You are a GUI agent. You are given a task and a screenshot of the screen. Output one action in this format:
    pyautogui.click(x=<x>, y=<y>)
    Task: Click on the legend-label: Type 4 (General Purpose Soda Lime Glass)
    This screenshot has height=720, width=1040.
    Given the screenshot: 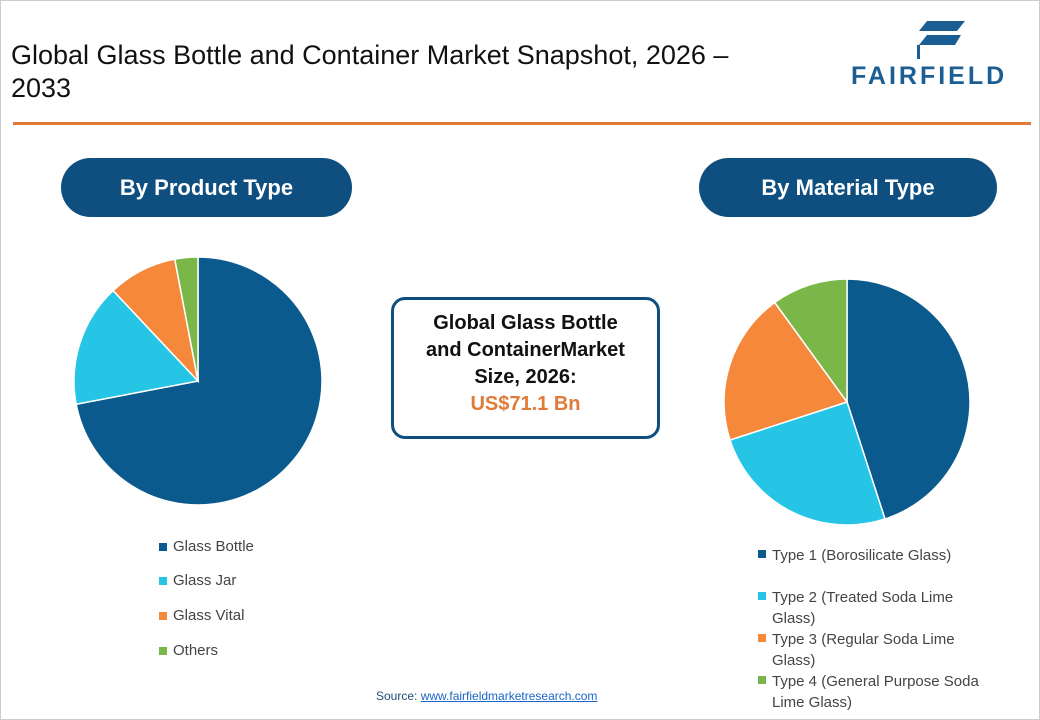 What is the action you would take?
    pyautogui.click(x=875, y=692)
    